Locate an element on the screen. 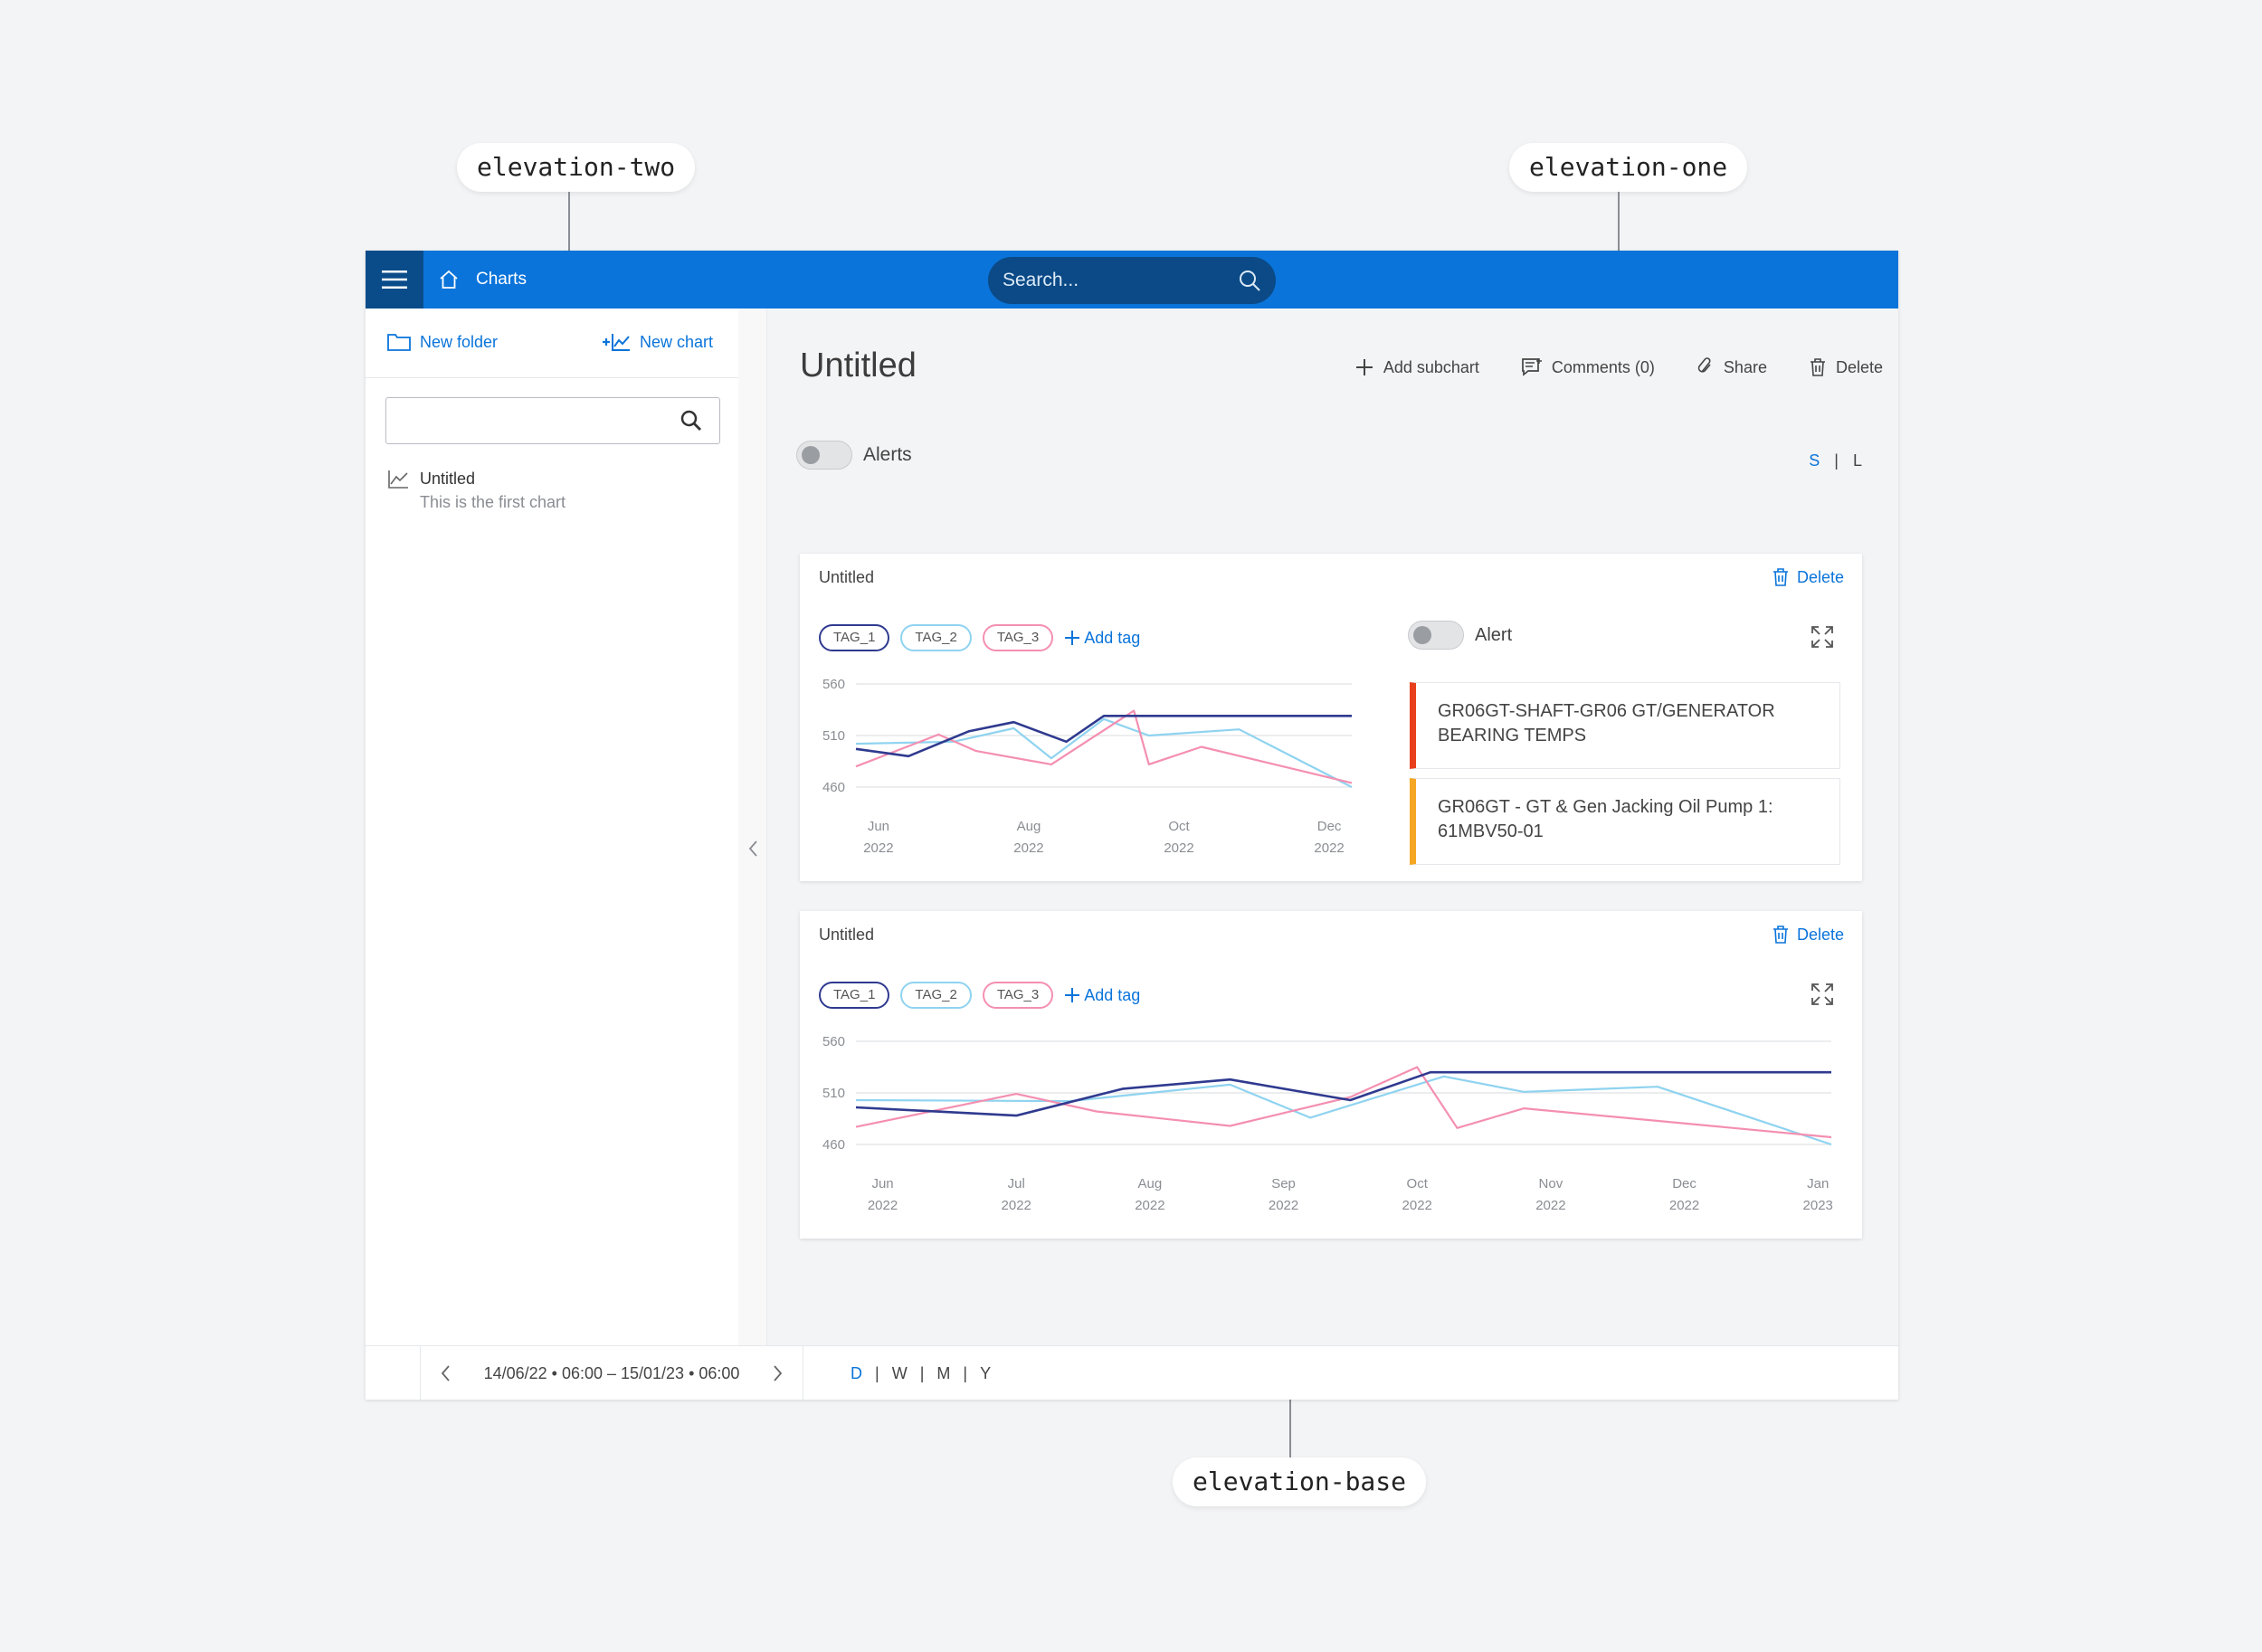  add-subchart-label: Add subchart is located at coordinates (1431, 367).